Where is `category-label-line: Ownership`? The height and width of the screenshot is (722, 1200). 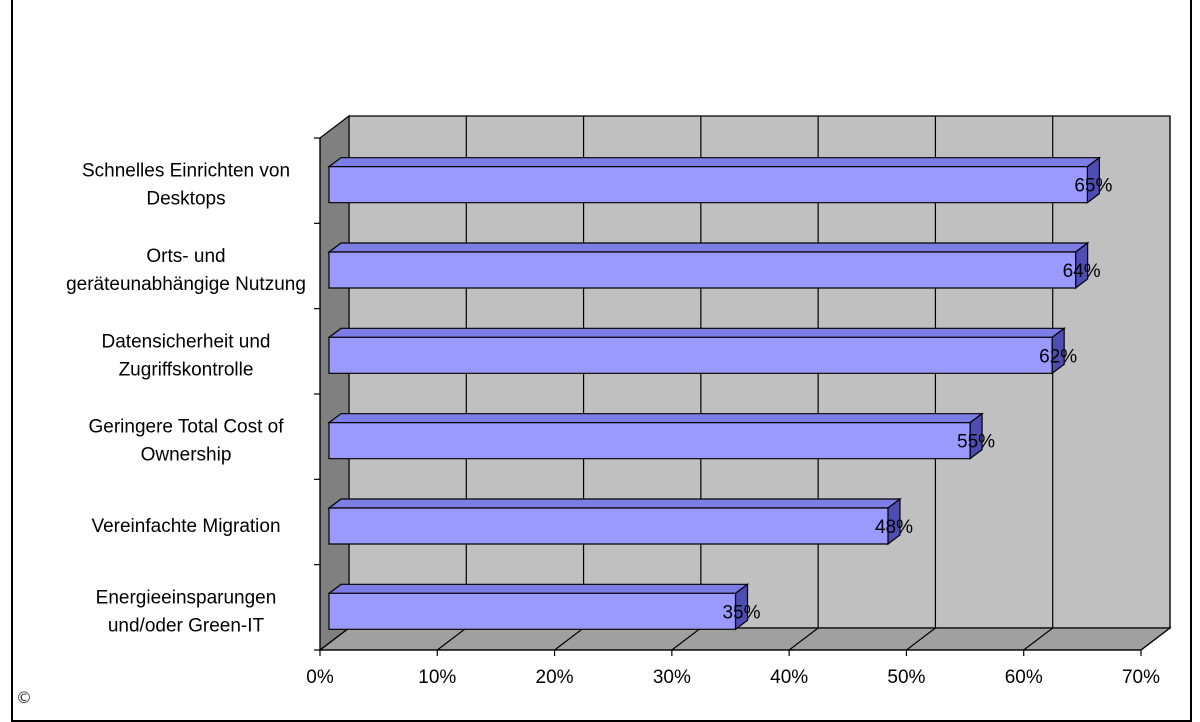 category-label-line: Ownership is located at coordinates (186, 455).